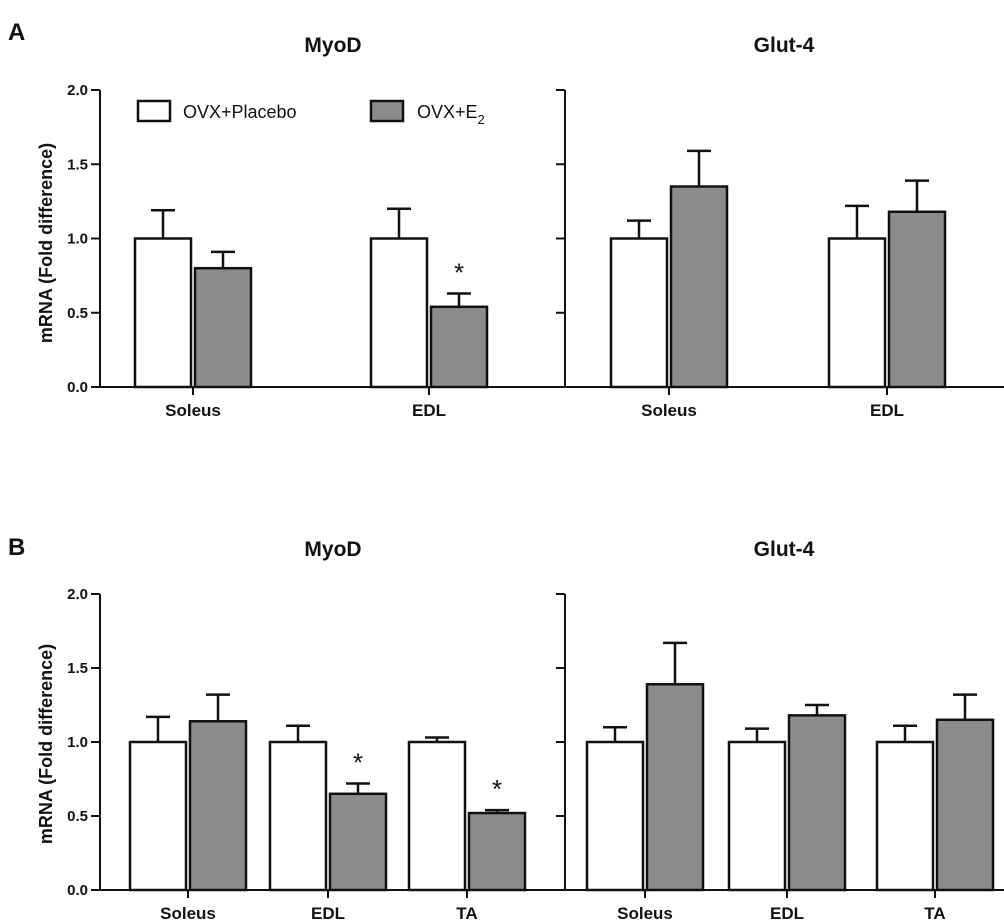 The width and height of the screenshot is (1004, 923). Describe the element at coordinates (16, 547) in the screenshot. I see `panel-letter-b: B` at that location.